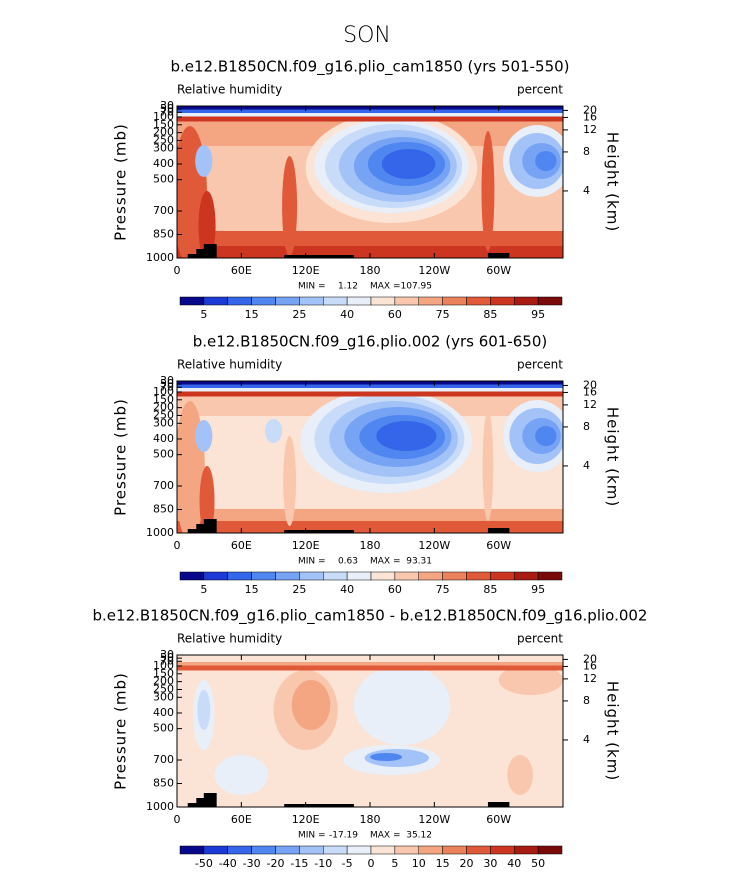 The width and height of the screenshot is (733, 888). I want to click on colorbar-label: 85, so click(490, 589).